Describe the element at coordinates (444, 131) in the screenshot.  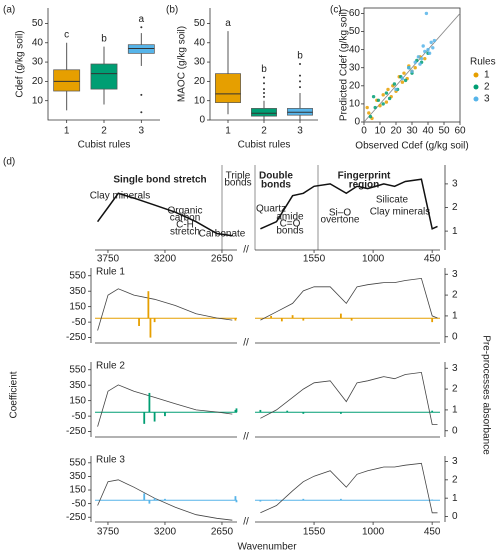
I see `x-tick-label: 50` at that location.